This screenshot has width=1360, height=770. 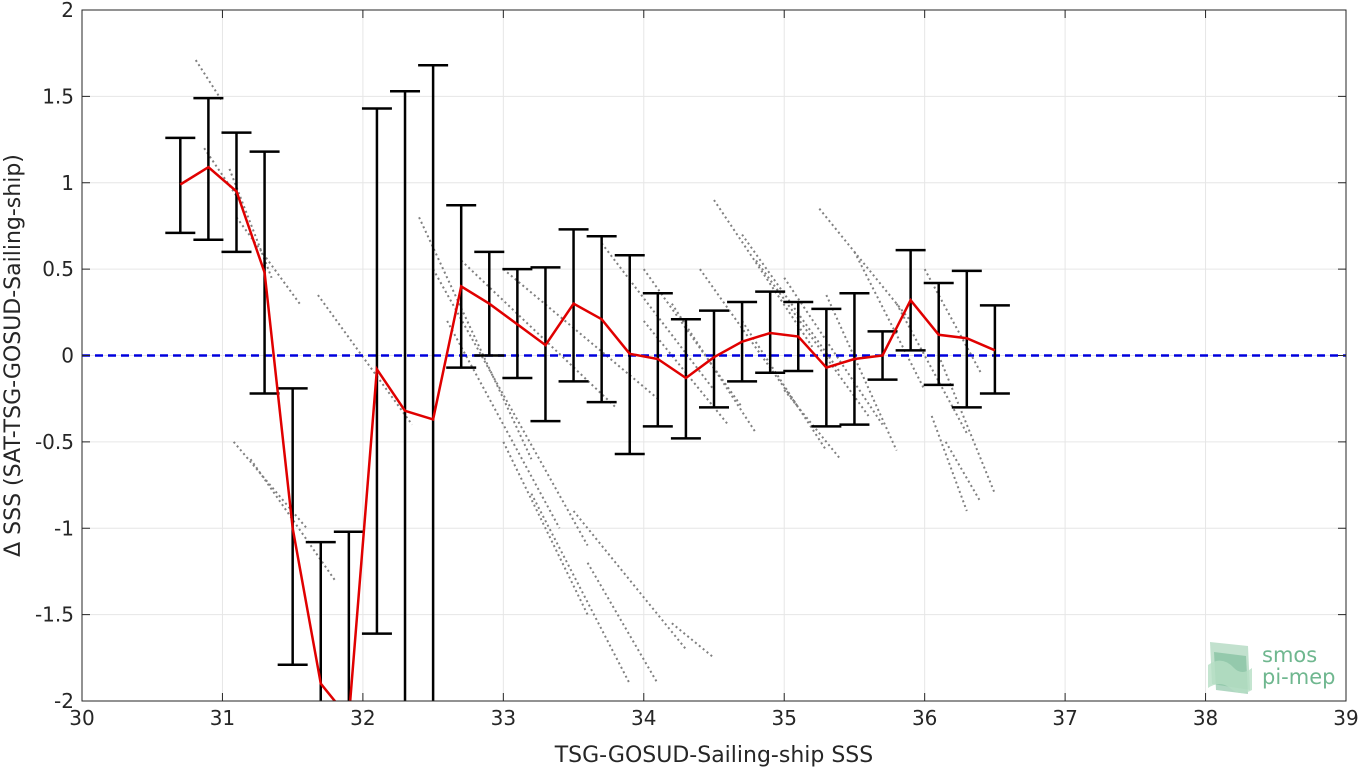 I want to click on y-tick-label: -1.5, so click(x=54, y=615).